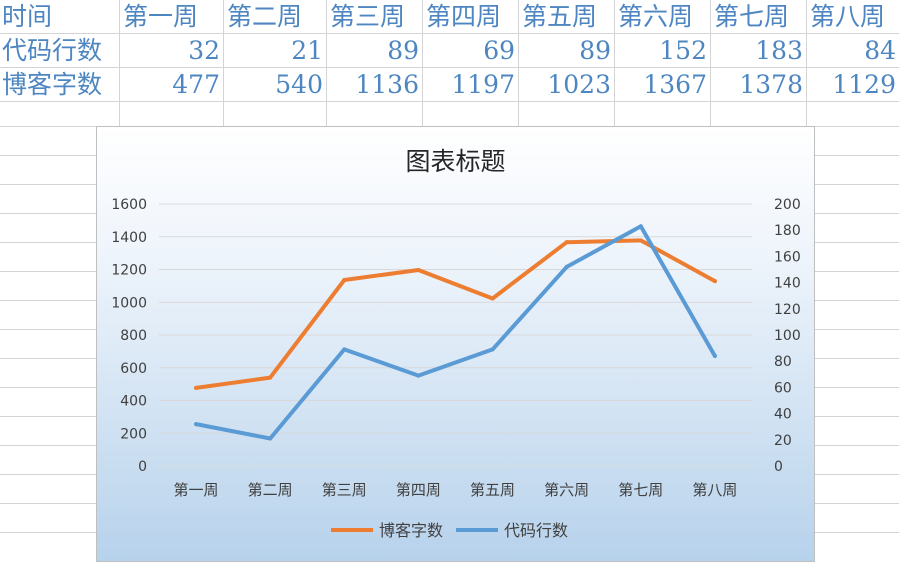 Image resolution: width=899 pixels, height=563 pixels. What do you see at coordinates (783, 415) in the screenshot?
I see `y-right-tick-label: 40` at bounding box center [783, 415].